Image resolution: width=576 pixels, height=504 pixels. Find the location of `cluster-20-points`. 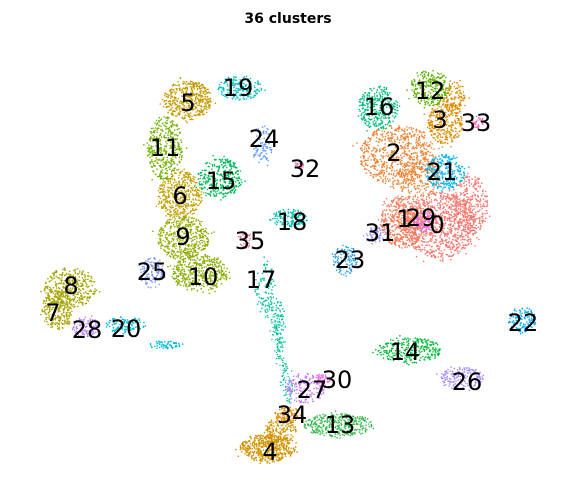

cluster-20-points is located at coordinates (144, 333).